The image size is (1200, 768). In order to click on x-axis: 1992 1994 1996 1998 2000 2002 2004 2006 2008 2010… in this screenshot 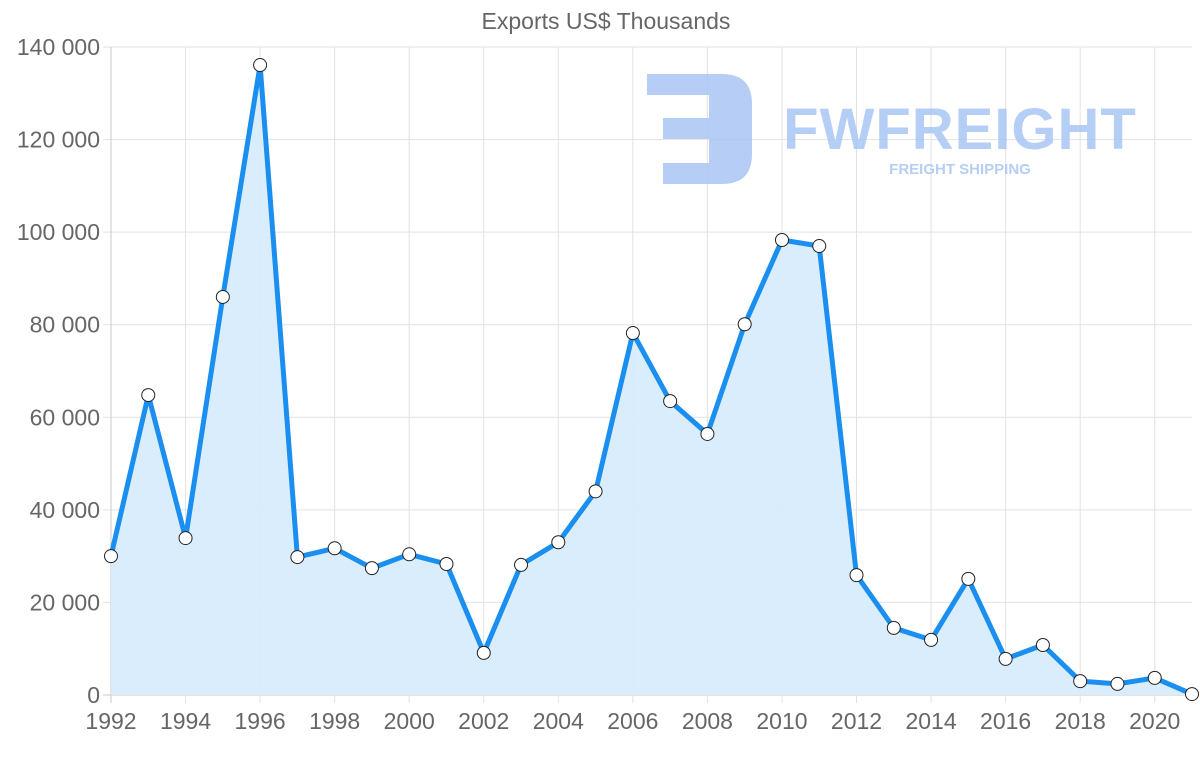, I will do `click(632, 721)`.